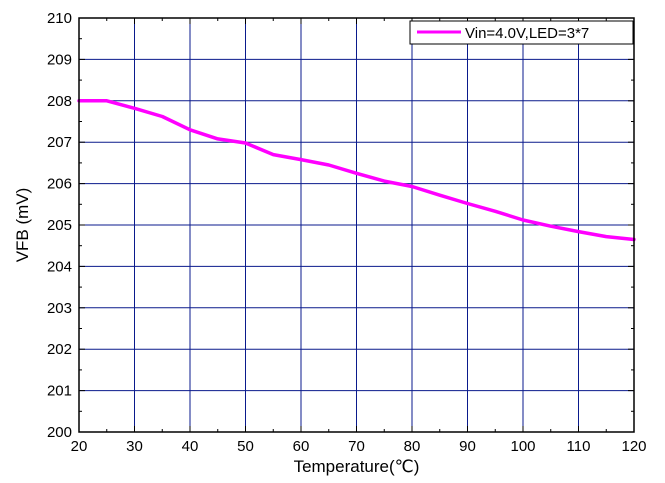  Describe the element at coordinates (357, 466) in the screenshot. I see `x-axis-title: Temperature(℃)` at that location.